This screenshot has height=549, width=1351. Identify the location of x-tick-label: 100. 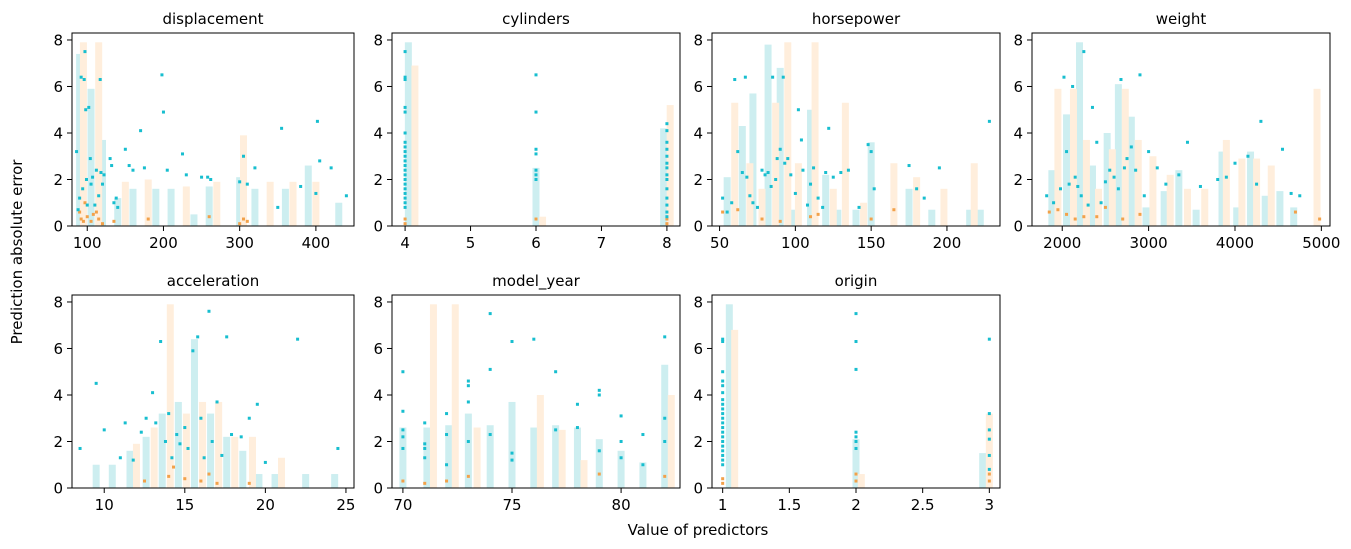
(87, 243).